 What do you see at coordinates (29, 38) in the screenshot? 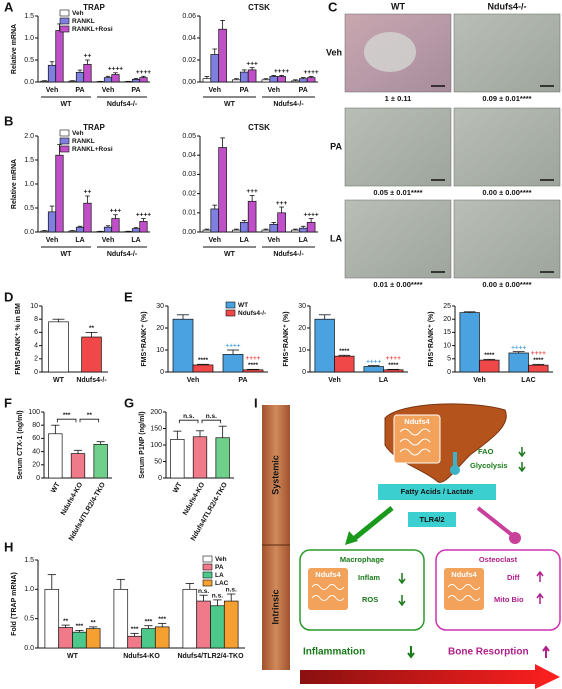
I see `y-tick-label: 1.0` at bounding box center [29, 38].